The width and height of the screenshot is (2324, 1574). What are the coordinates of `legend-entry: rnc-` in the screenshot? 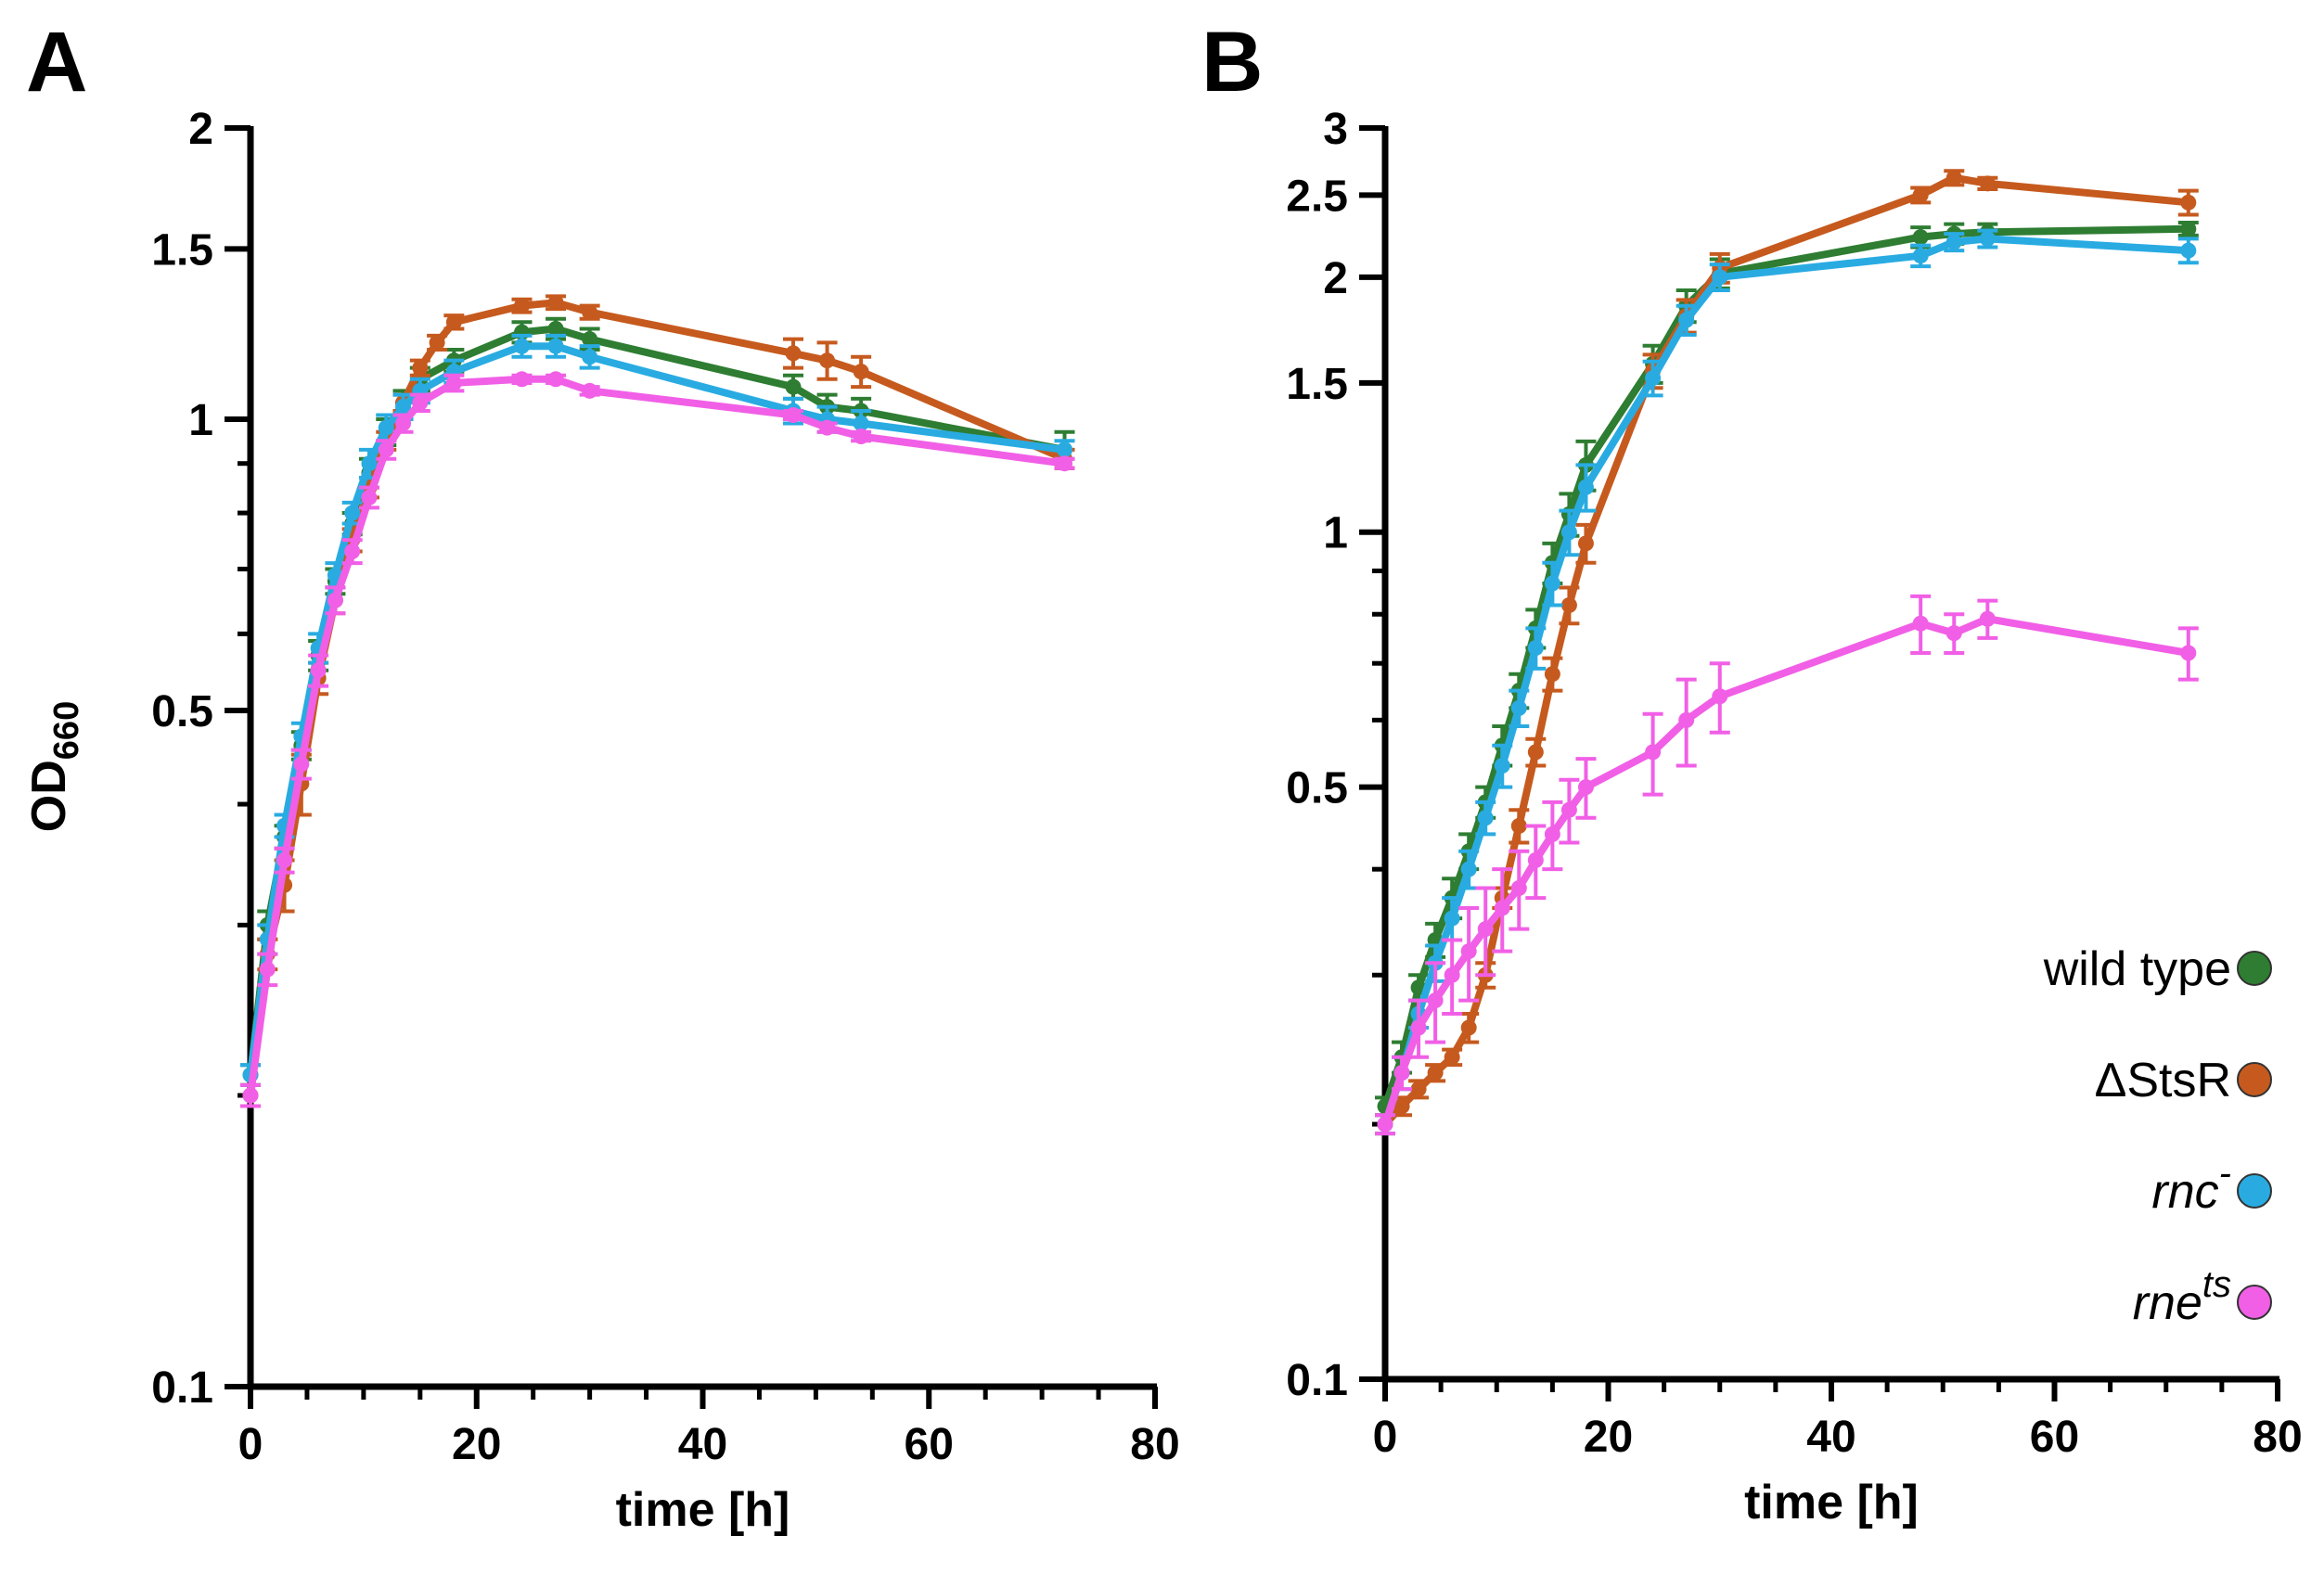 It's located at (2211, 1186).